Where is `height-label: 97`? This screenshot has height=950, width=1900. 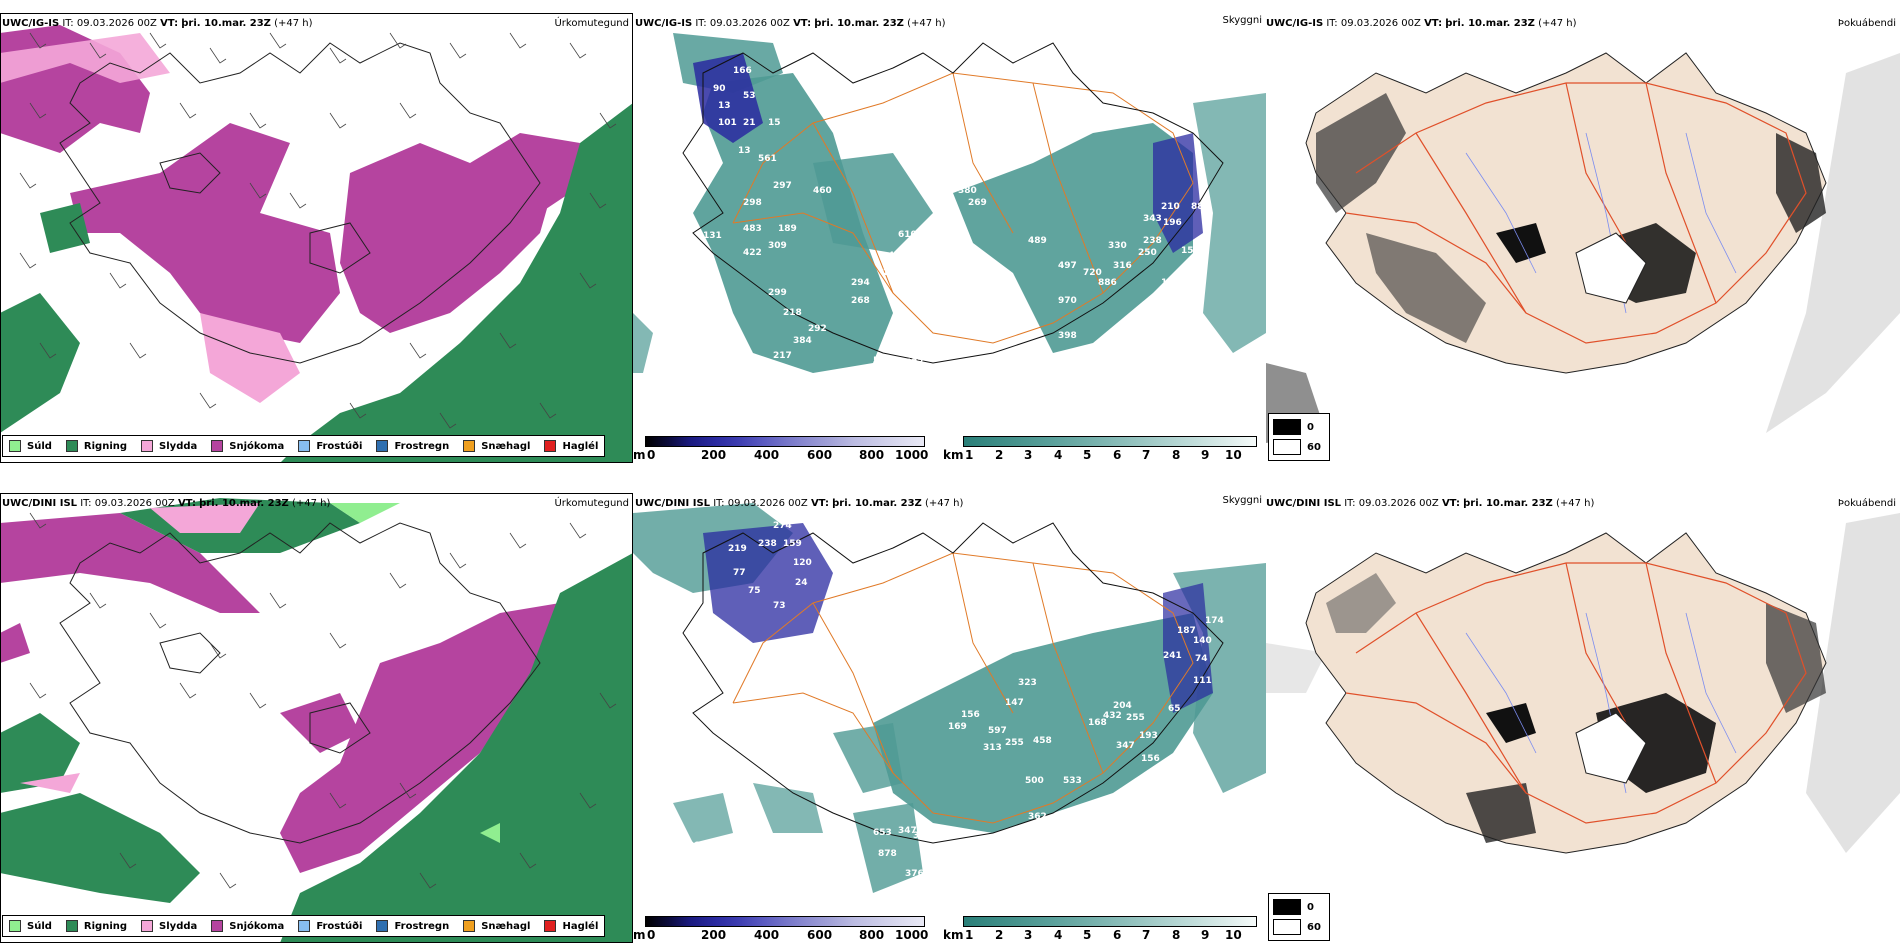
height-label: 97 is located at coordinates (669, 251).